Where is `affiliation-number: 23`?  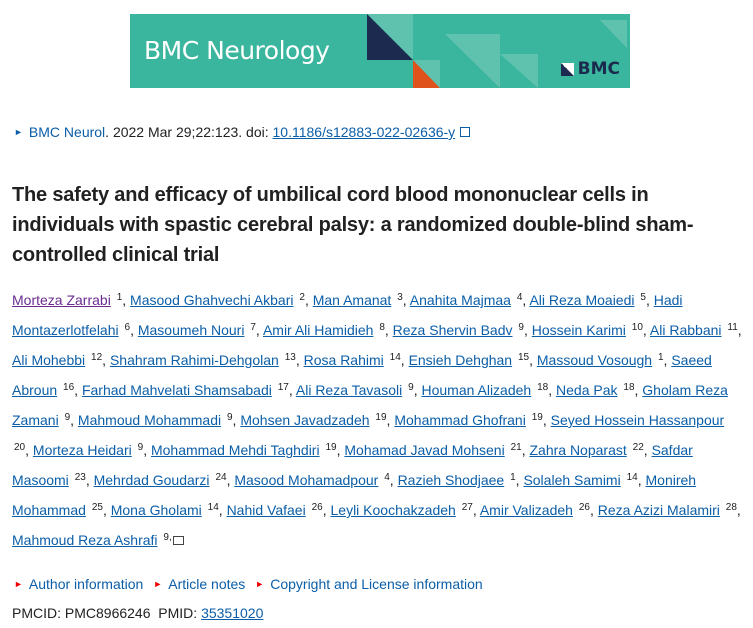
affiliation-number: 23 is located at coordinates (80, 477).